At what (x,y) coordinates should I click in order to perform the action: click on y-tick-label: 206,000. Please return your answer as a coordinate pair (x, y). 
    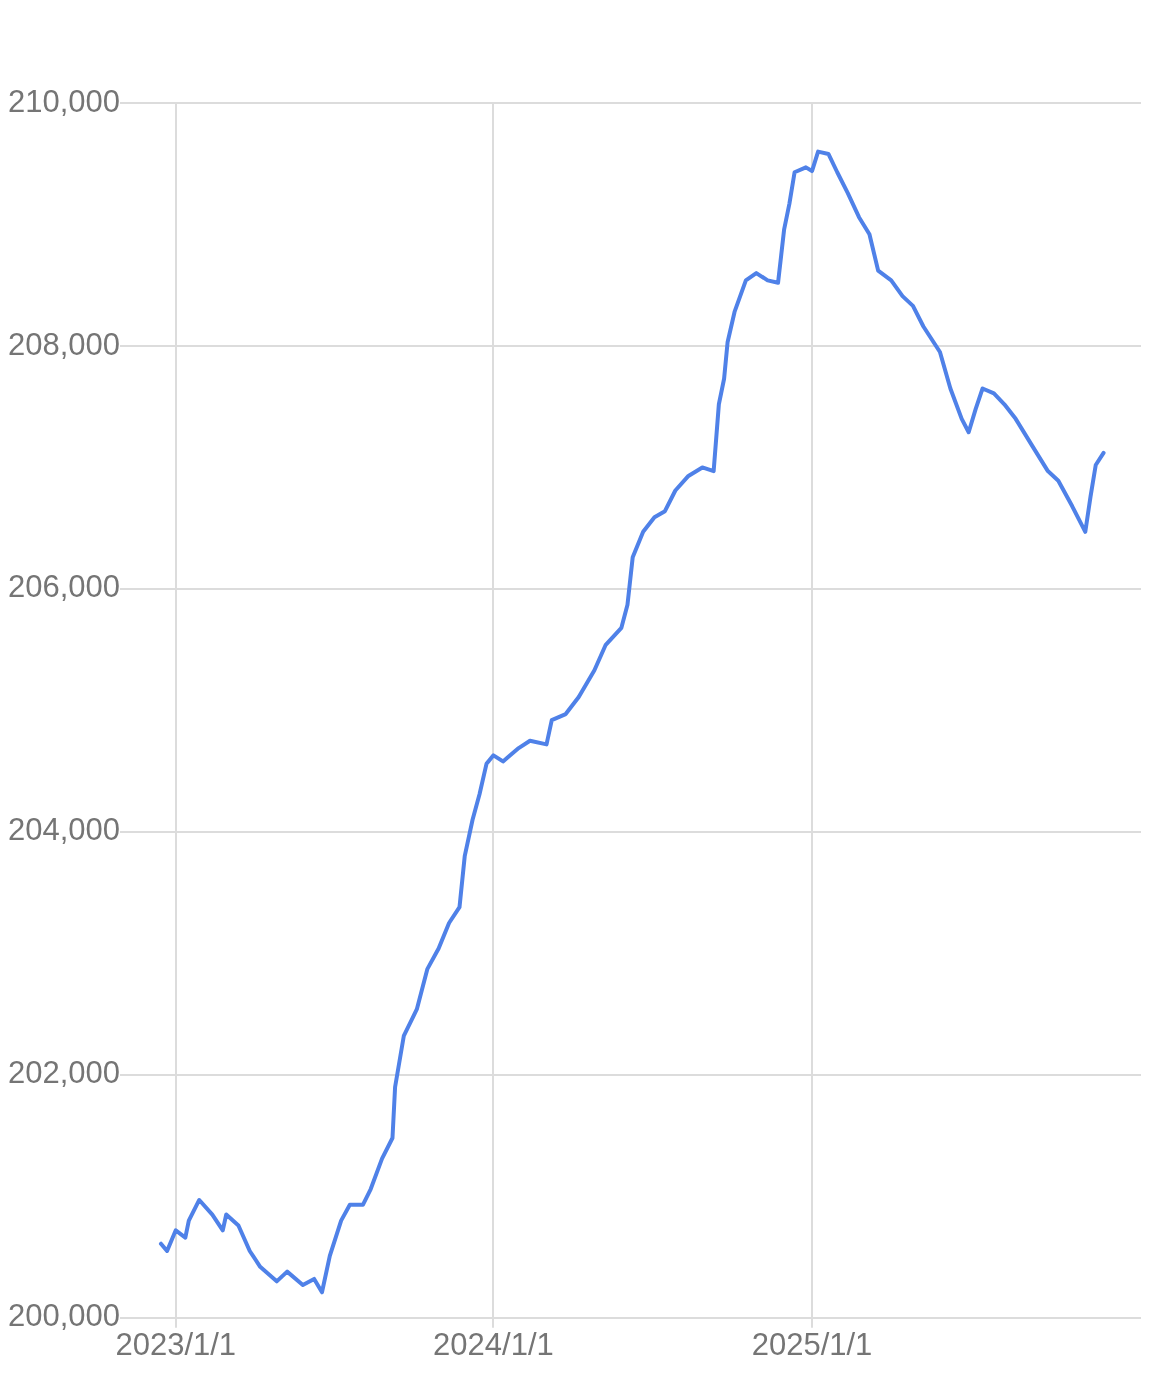
    Looking at the image, I should click on (64, 587).